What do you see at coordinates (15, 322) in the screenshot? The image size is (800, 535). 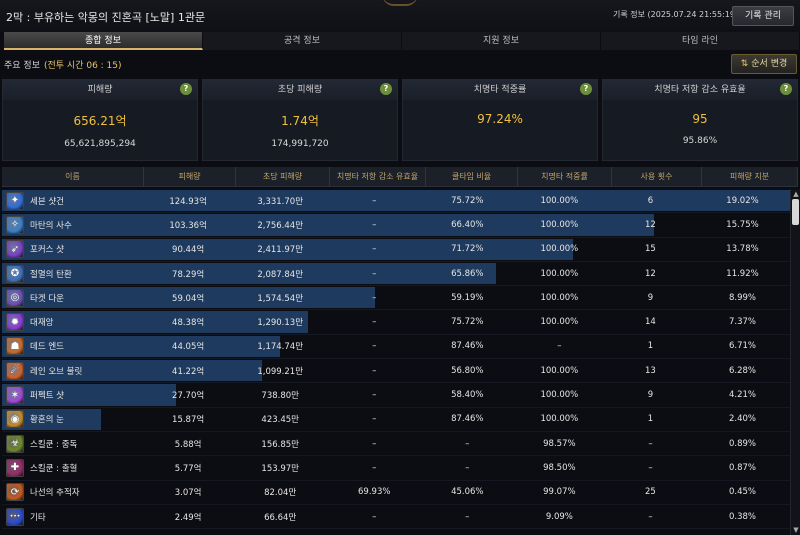 I see `catastrophe-icon: ✹` at bounding box center [15, 322].